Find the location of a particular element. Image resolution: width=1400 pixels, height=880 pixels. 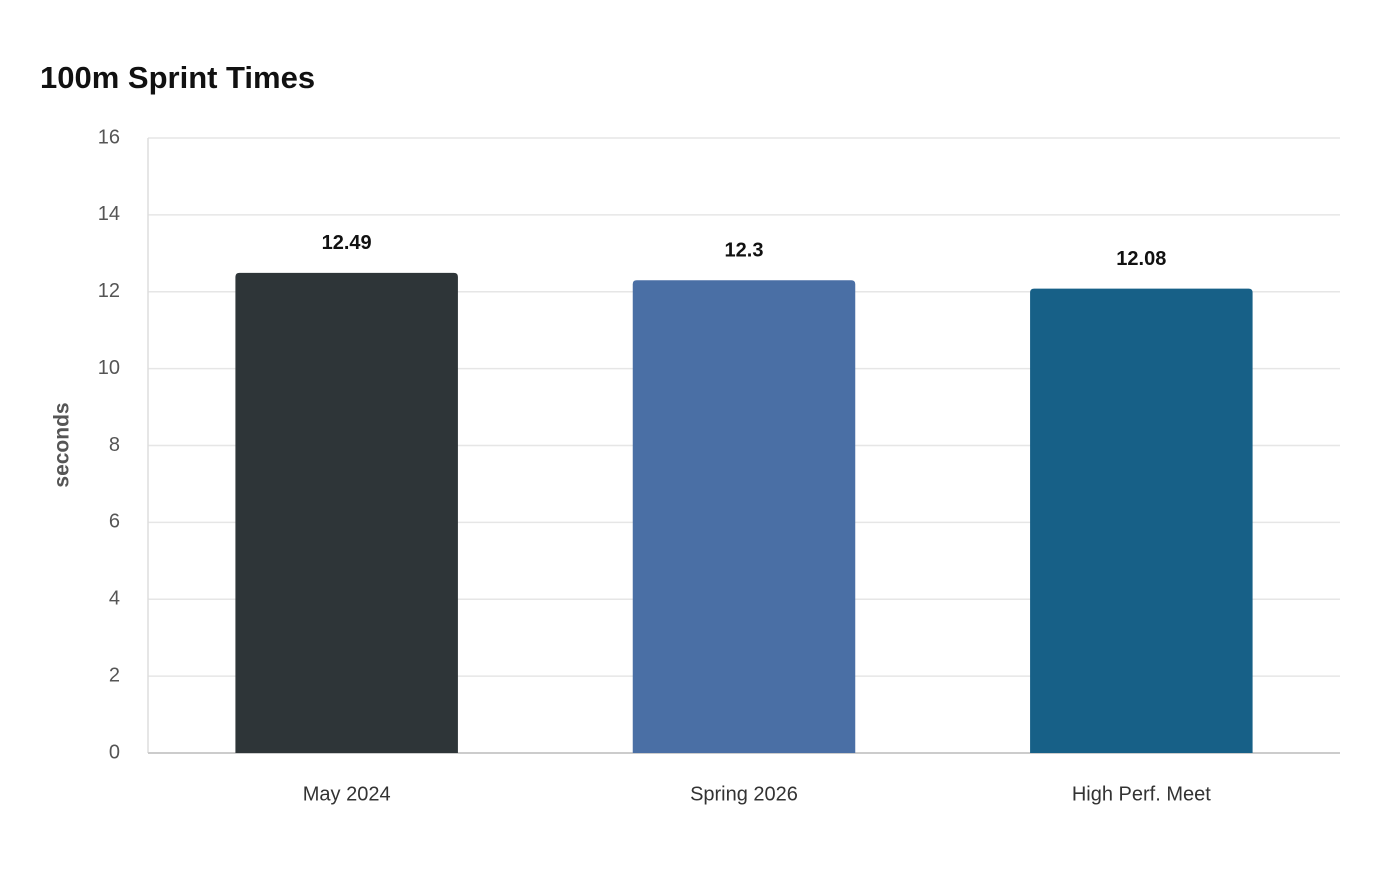

value-label: 12.49 is located at coordinates (347, 243).